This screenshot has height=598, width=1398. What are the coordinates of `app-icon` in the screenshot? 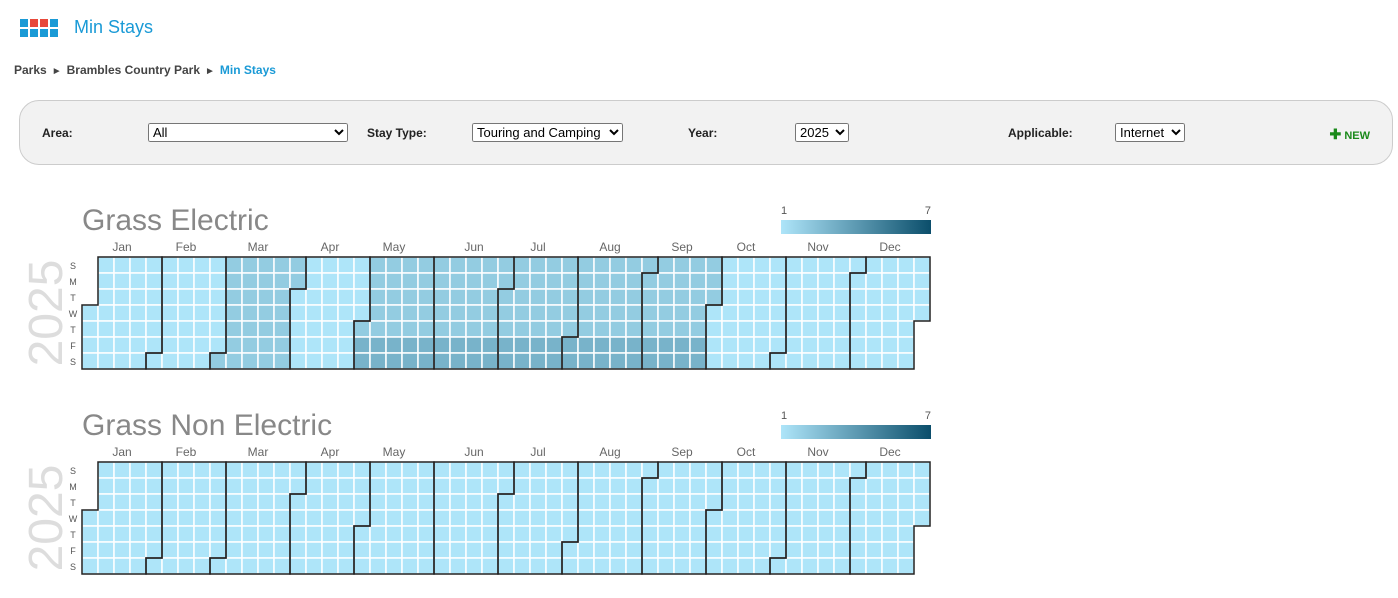 It's located at (40, 31).